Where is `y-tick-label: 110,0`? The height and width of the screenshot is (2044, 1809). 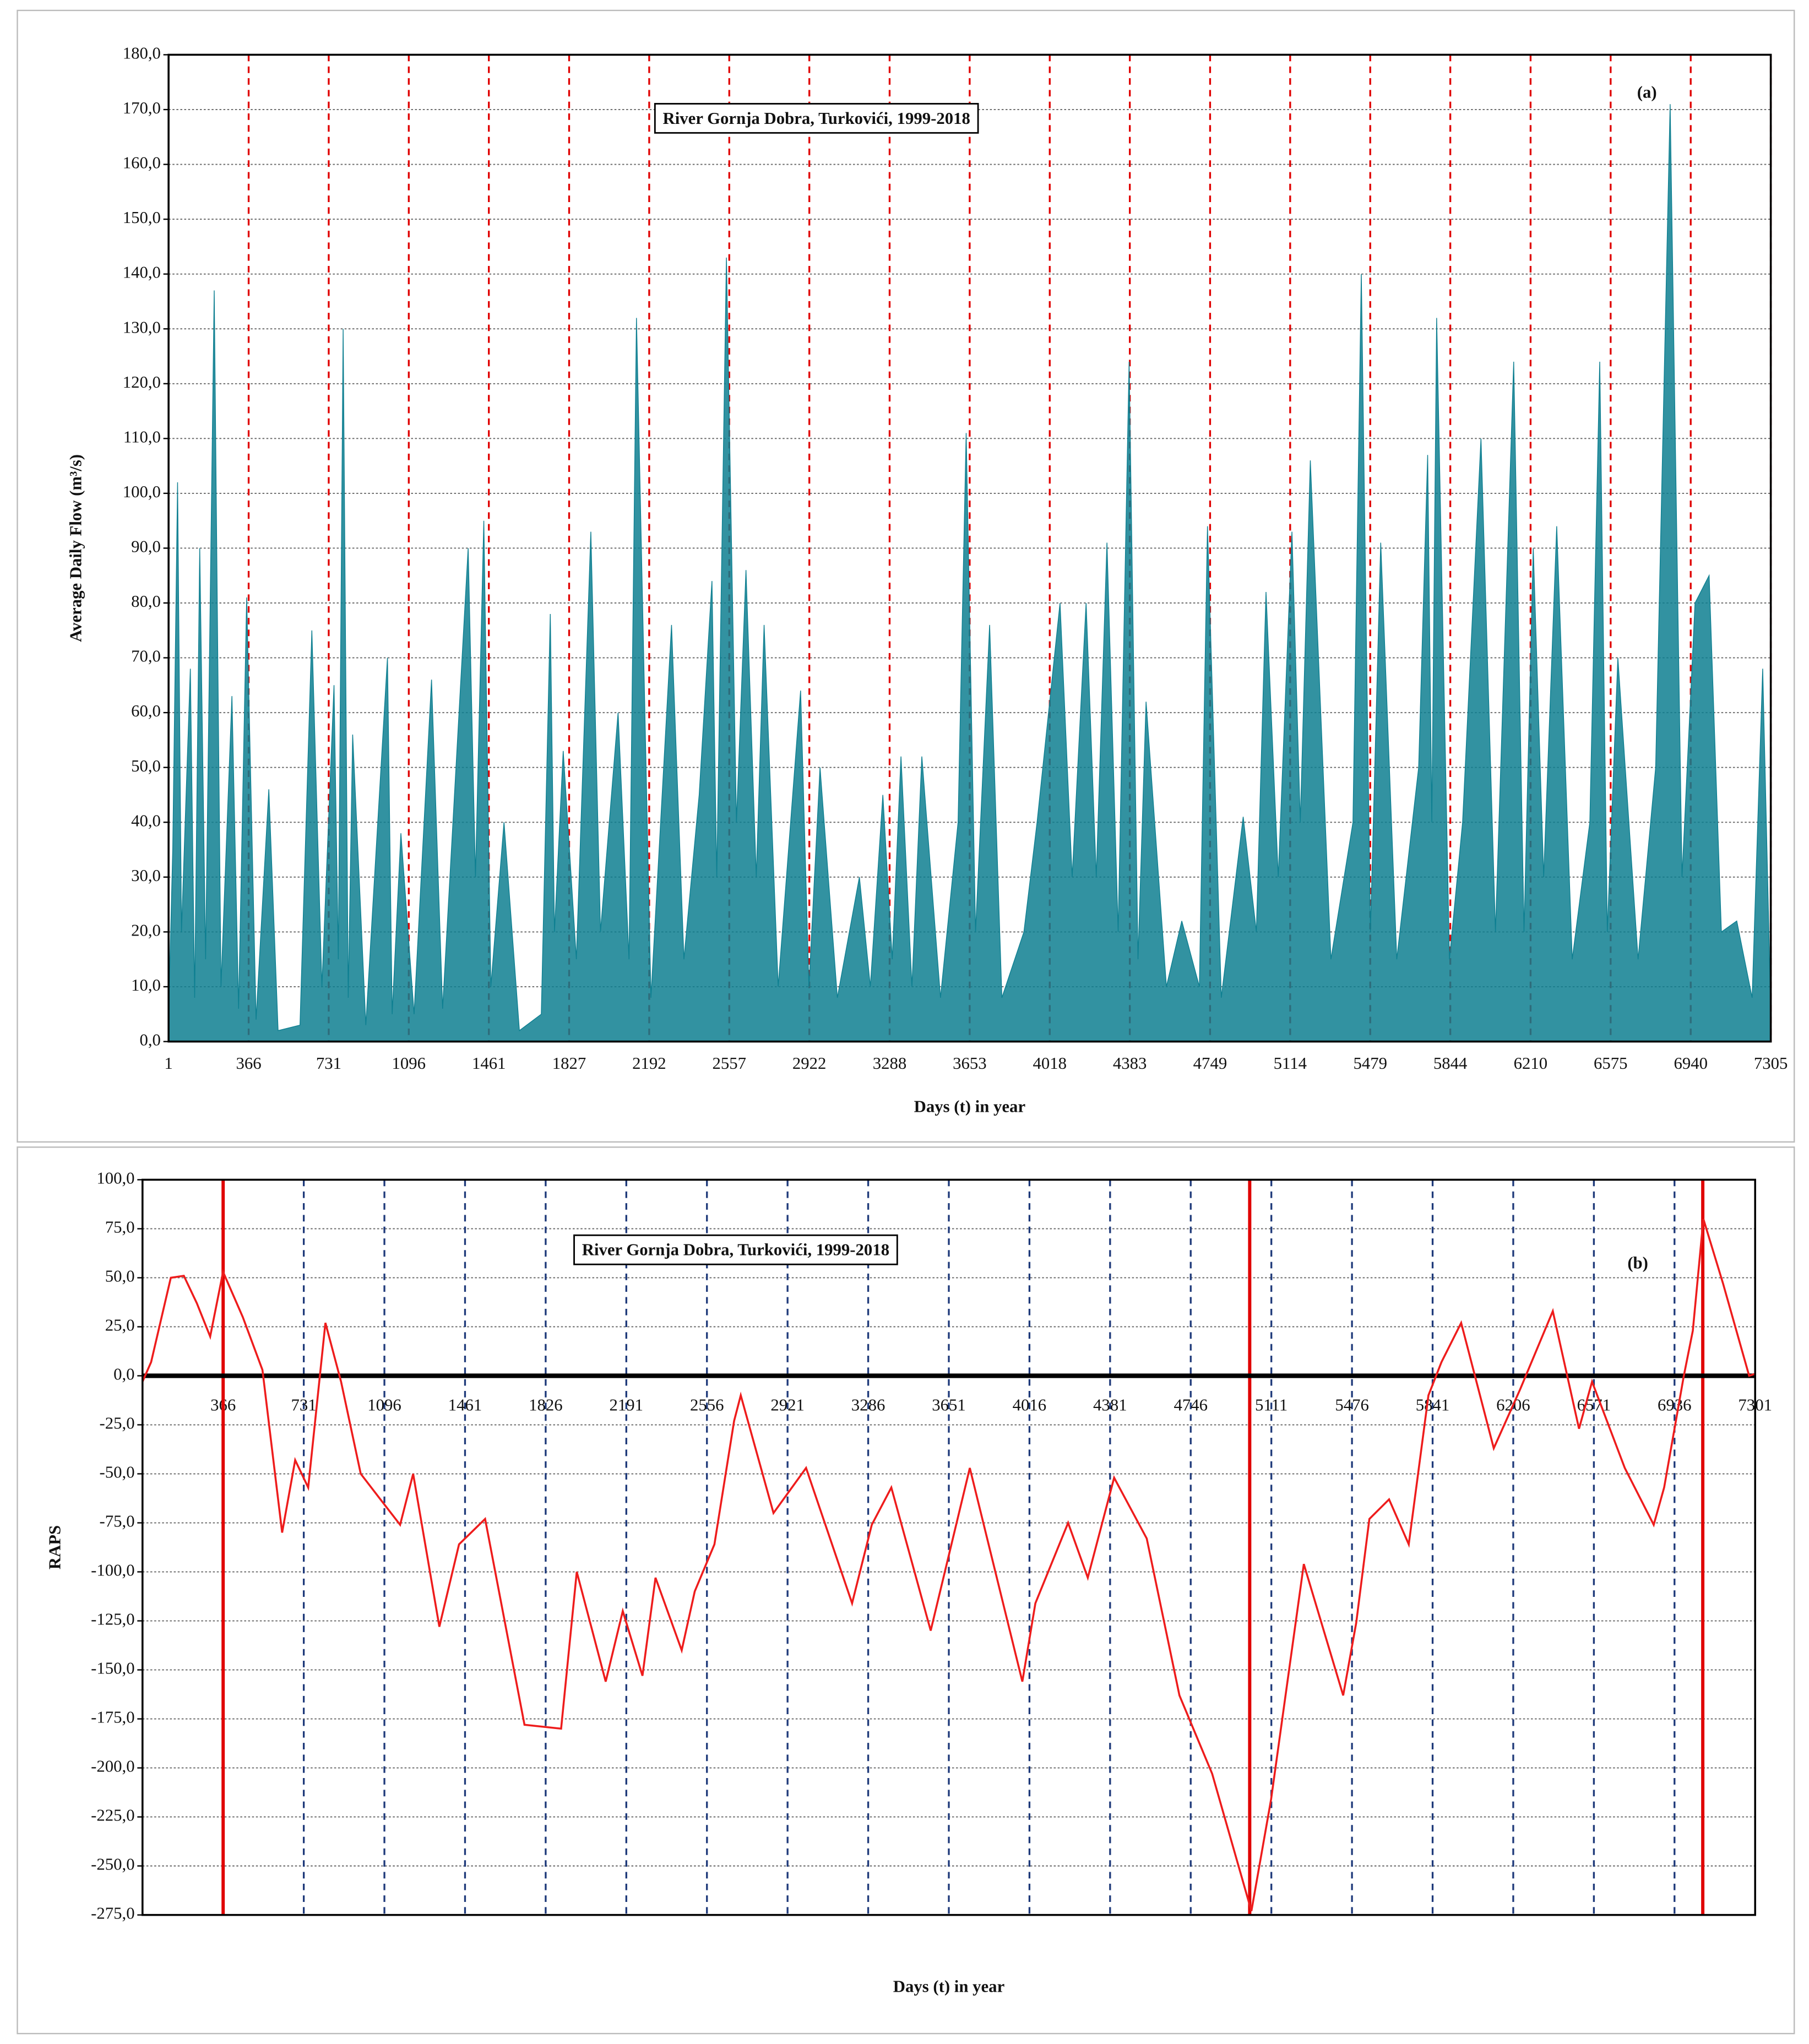 y-tick-label: 110,0 is located at coordinates (142, 436).